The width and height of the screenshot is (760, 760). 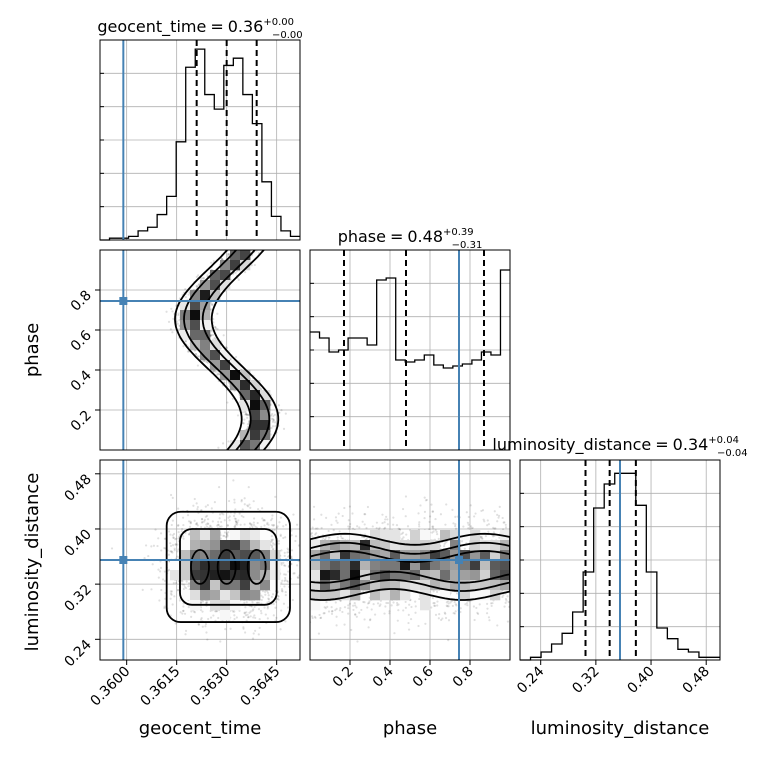 I want to click on hist-panel-luminosity_distance, so click(x=620, y=560).